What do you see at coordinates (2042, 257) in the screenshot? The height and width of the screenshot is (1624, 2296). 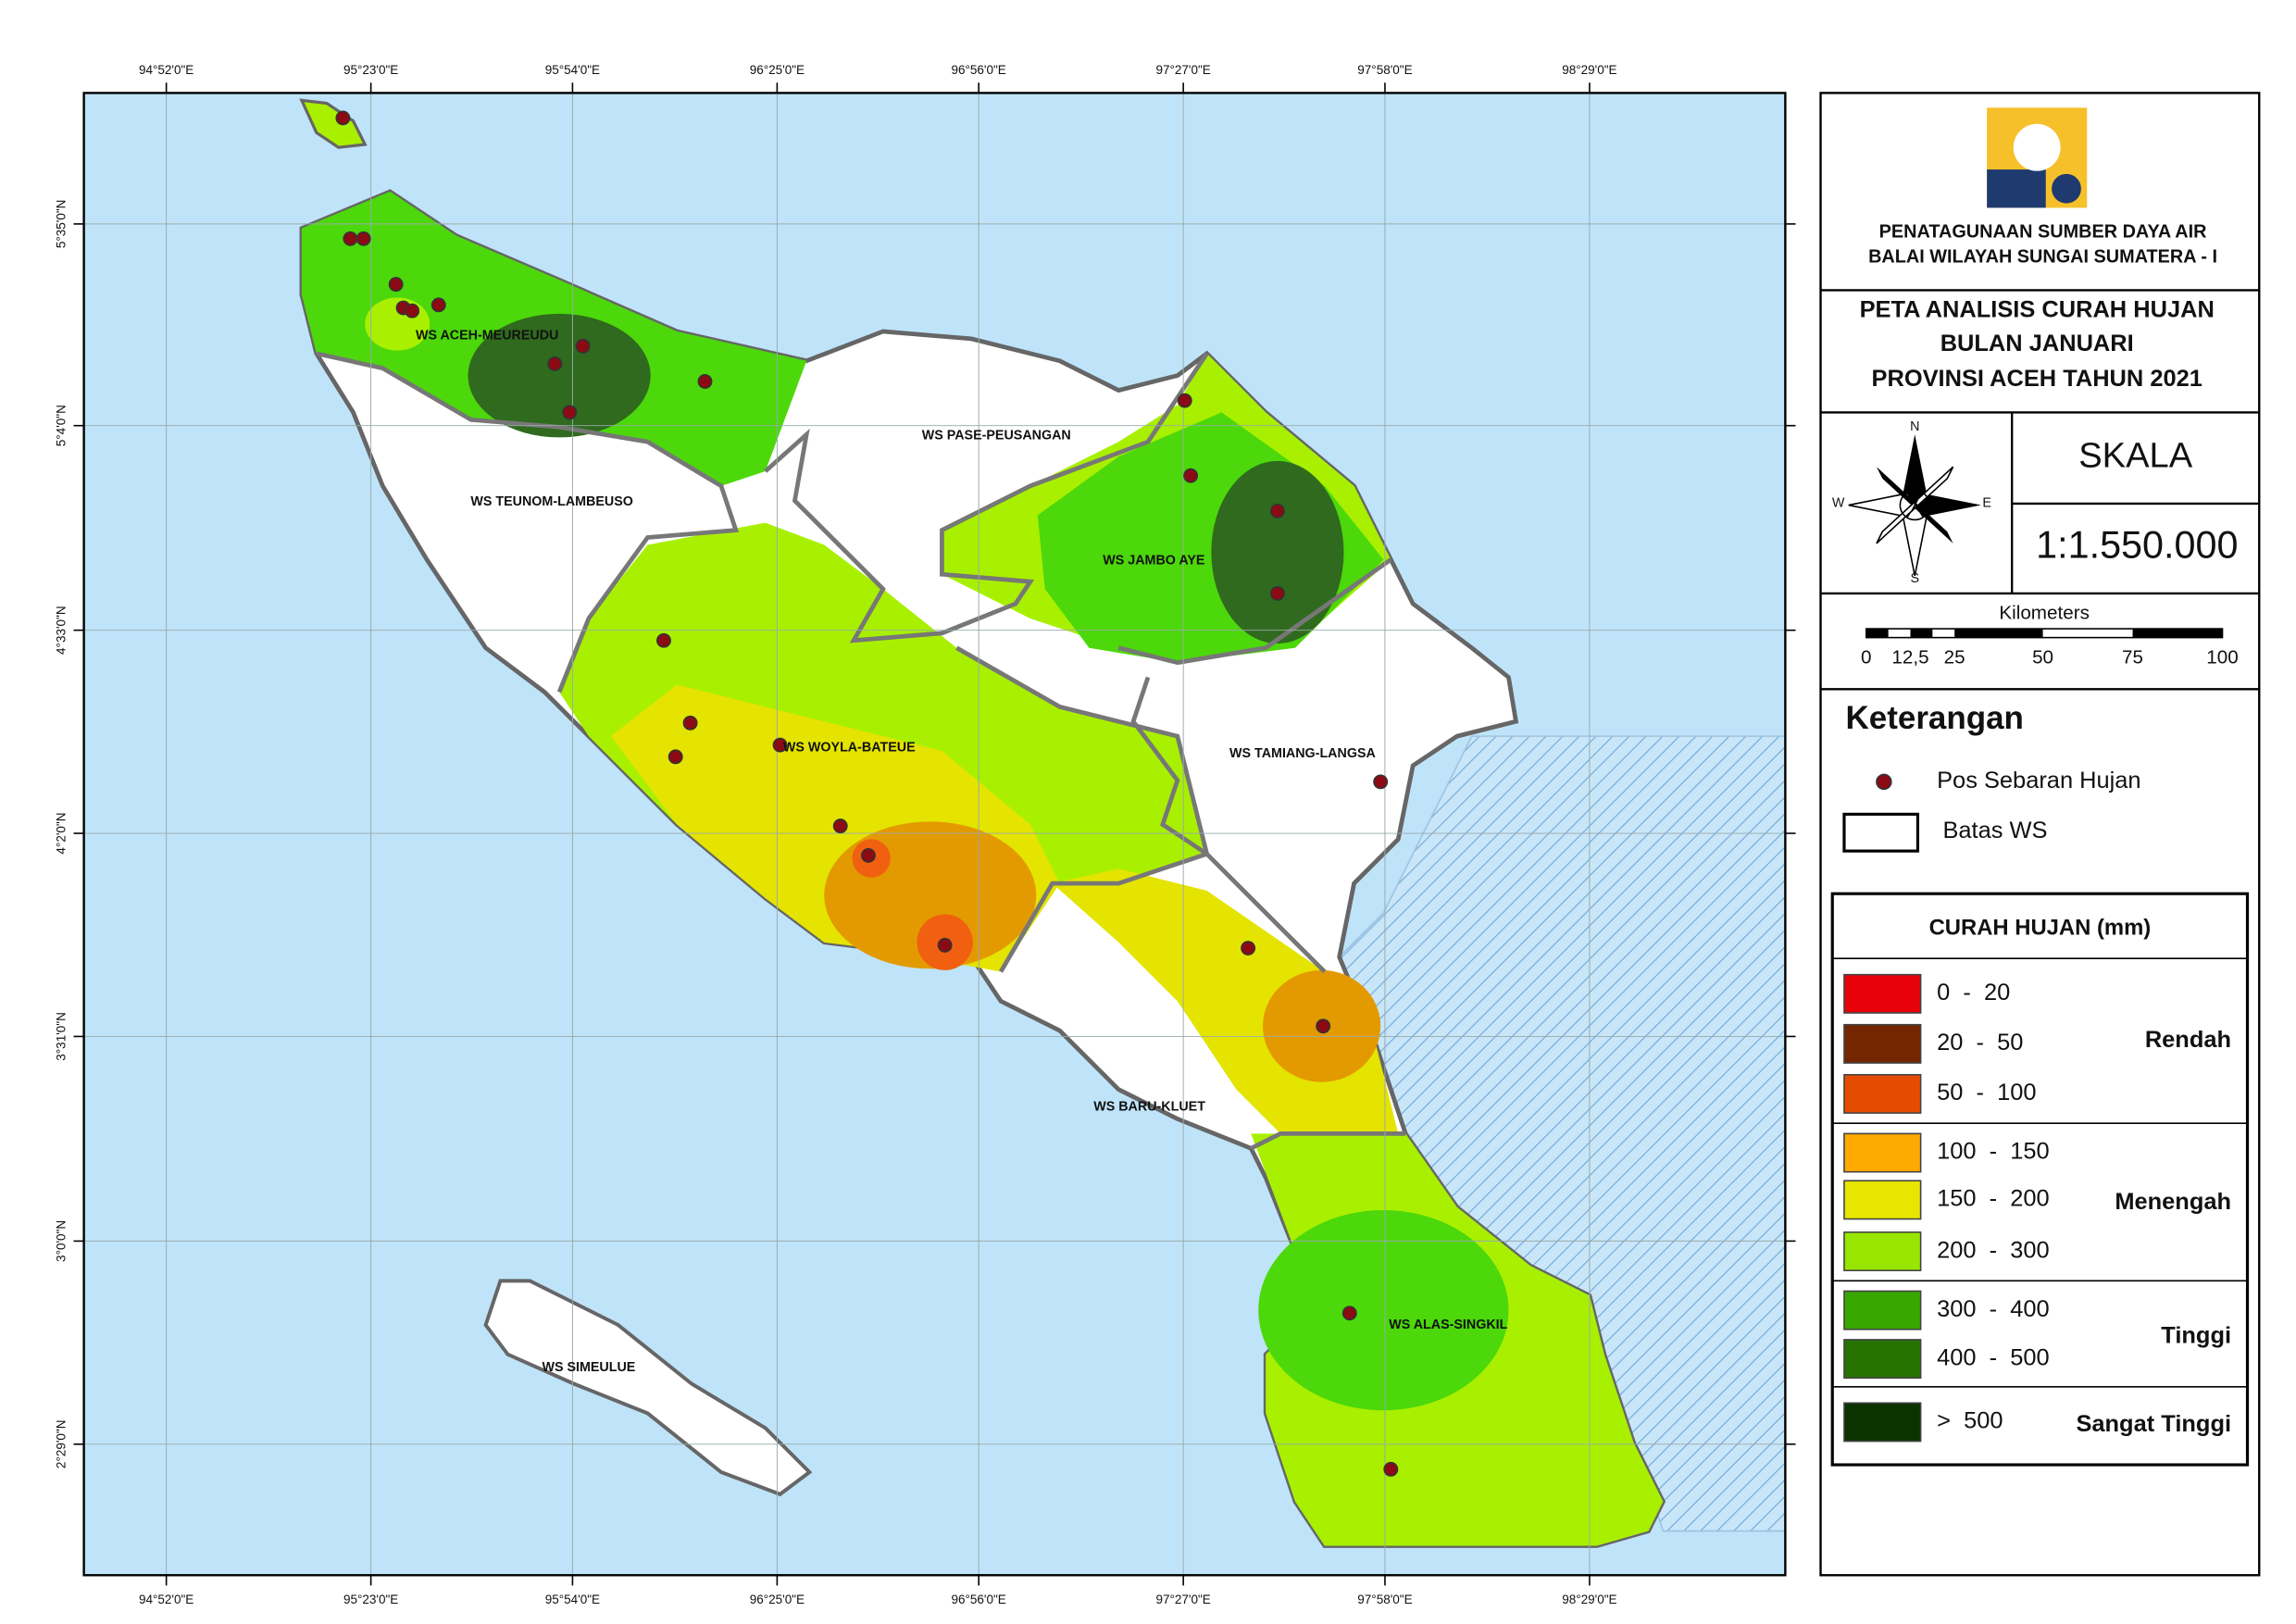 I see `agency-name: BALAI WILAYAH SUNGAI SUMATERA - I` at bounding box center [2042, 257].